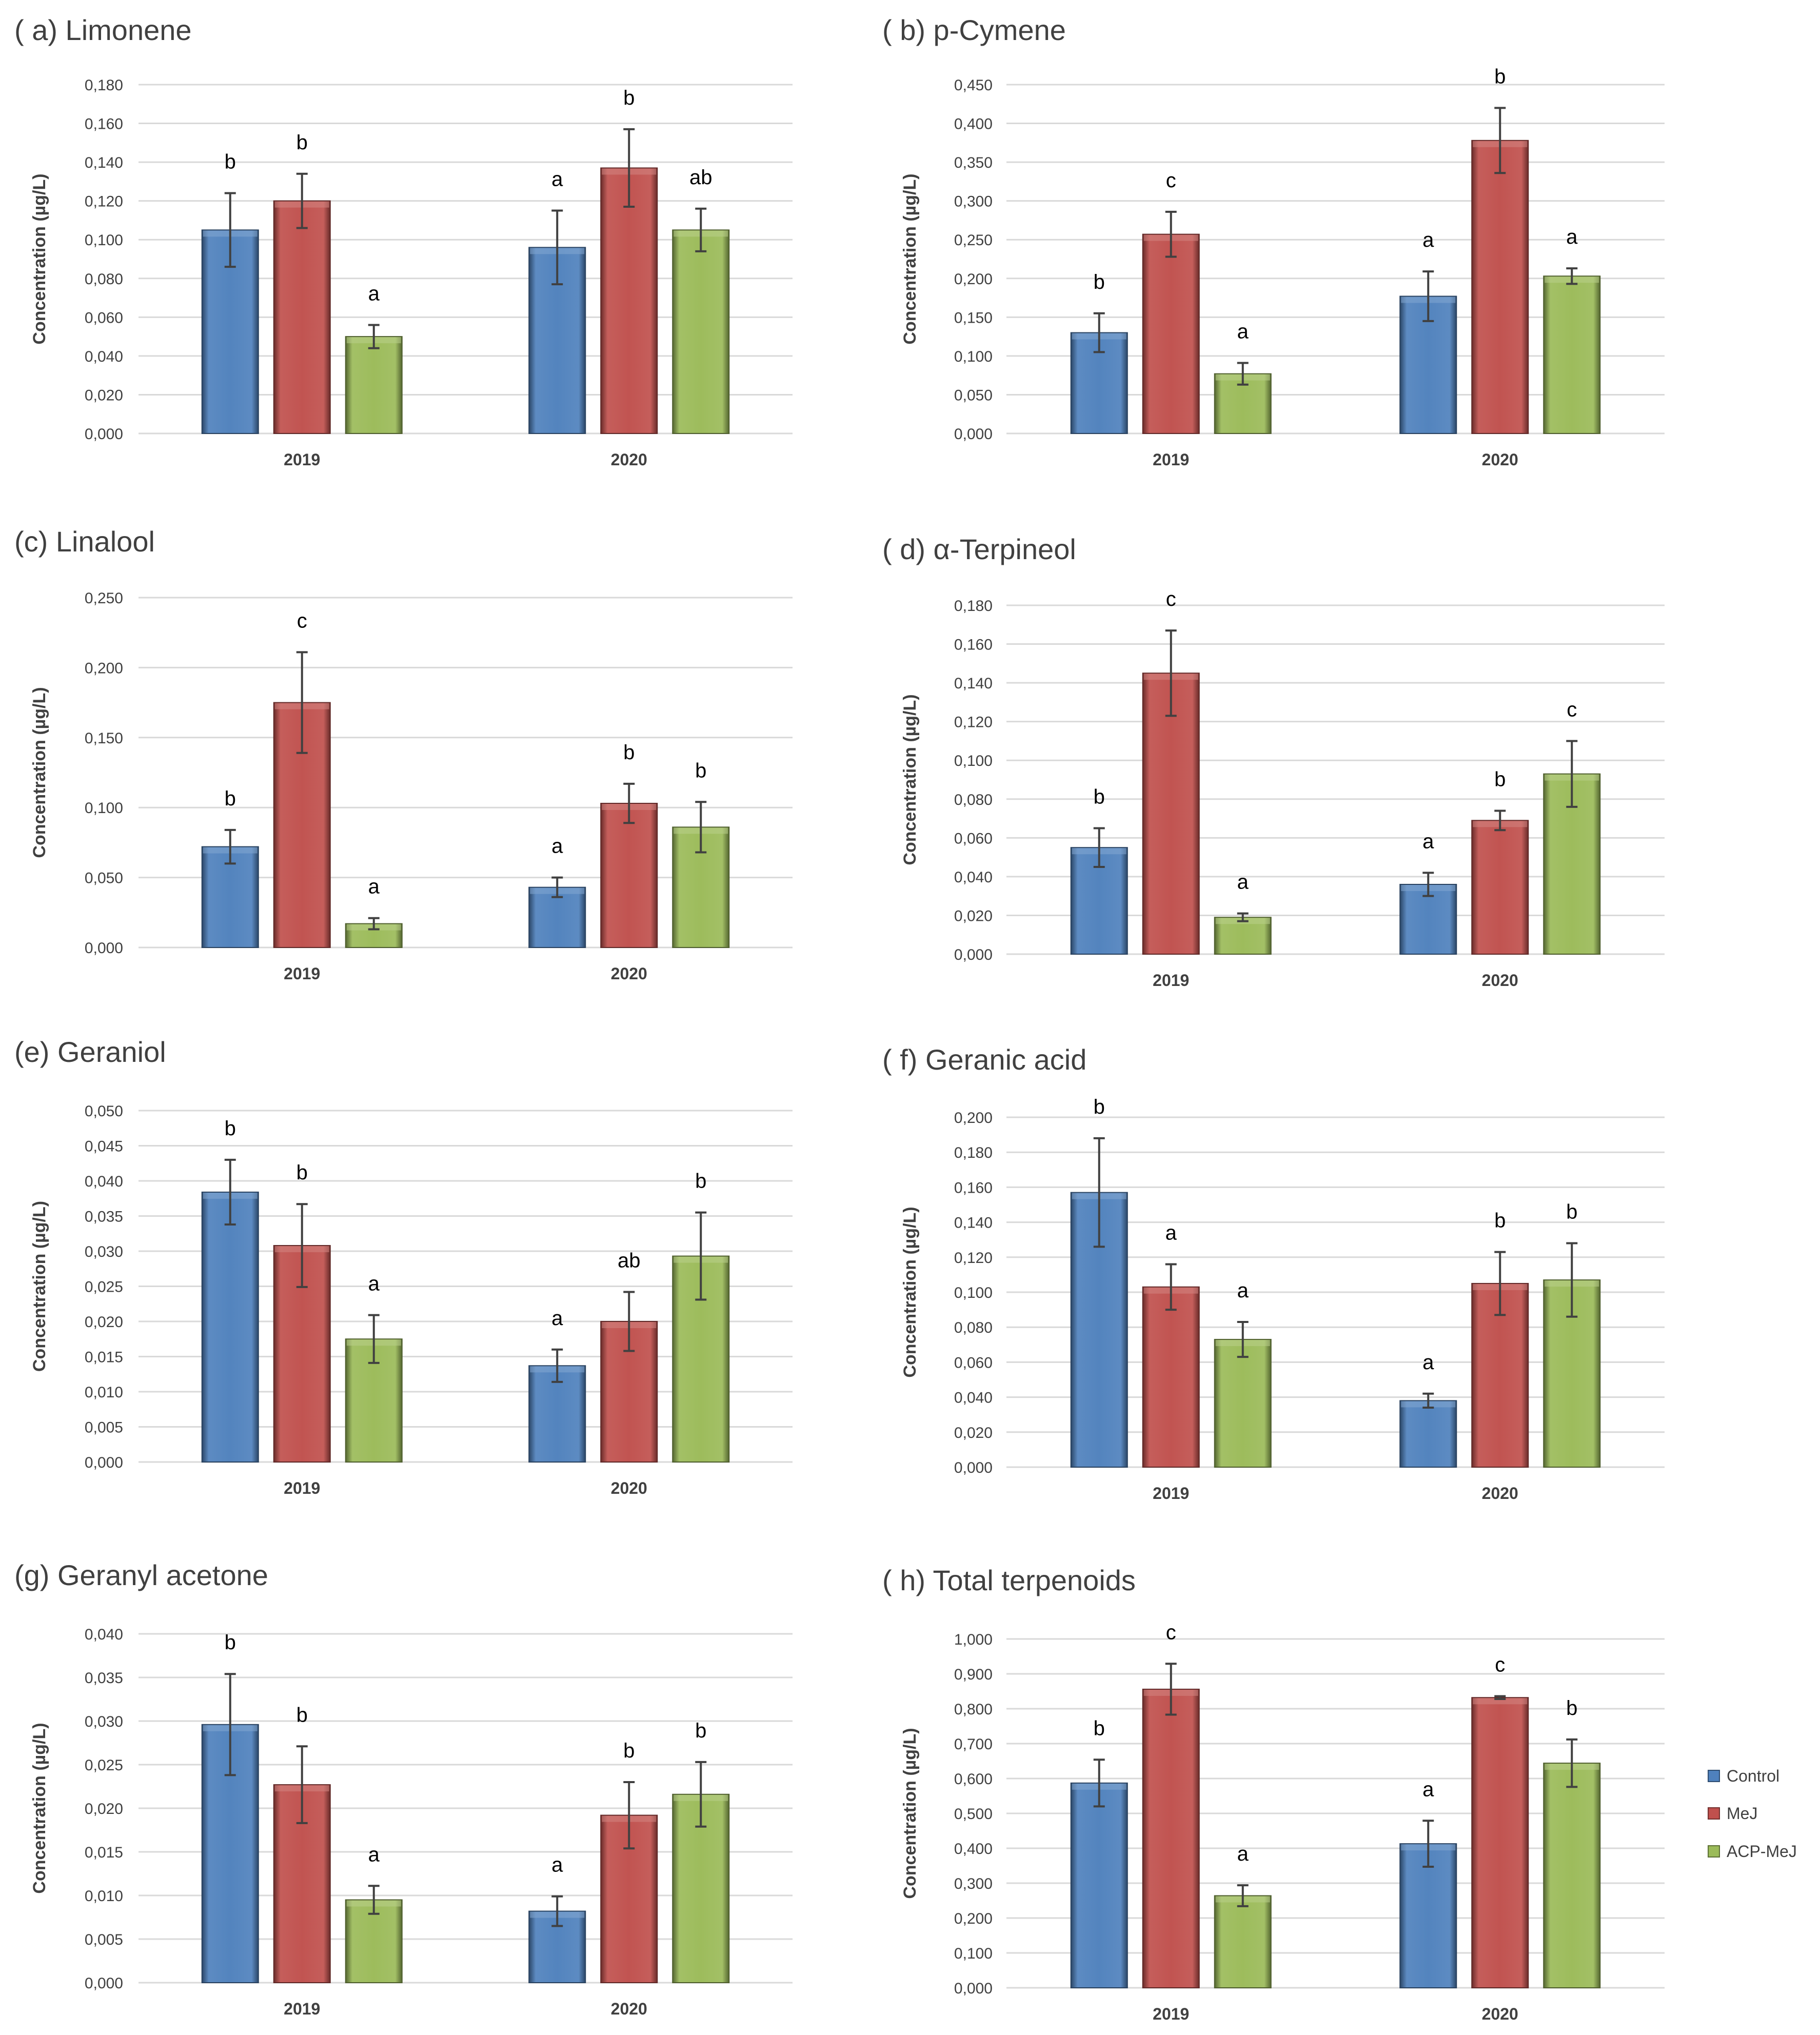 The width and height of the screenshot is (1820, 2035). Describe the element at coordinates (973, 1884) in the screenshot. I see `y-tick-label: 0,300` at that location.